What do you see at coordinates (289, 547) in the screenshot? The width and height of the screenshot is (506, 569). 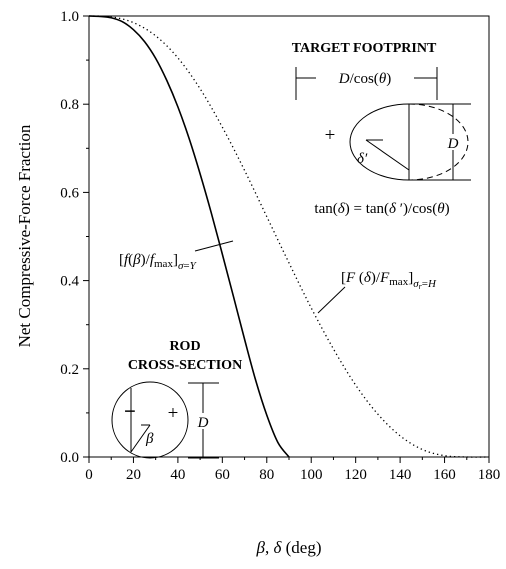 I see `x-axis-title: β, δ (deg)` at bounding box center [289, 547].